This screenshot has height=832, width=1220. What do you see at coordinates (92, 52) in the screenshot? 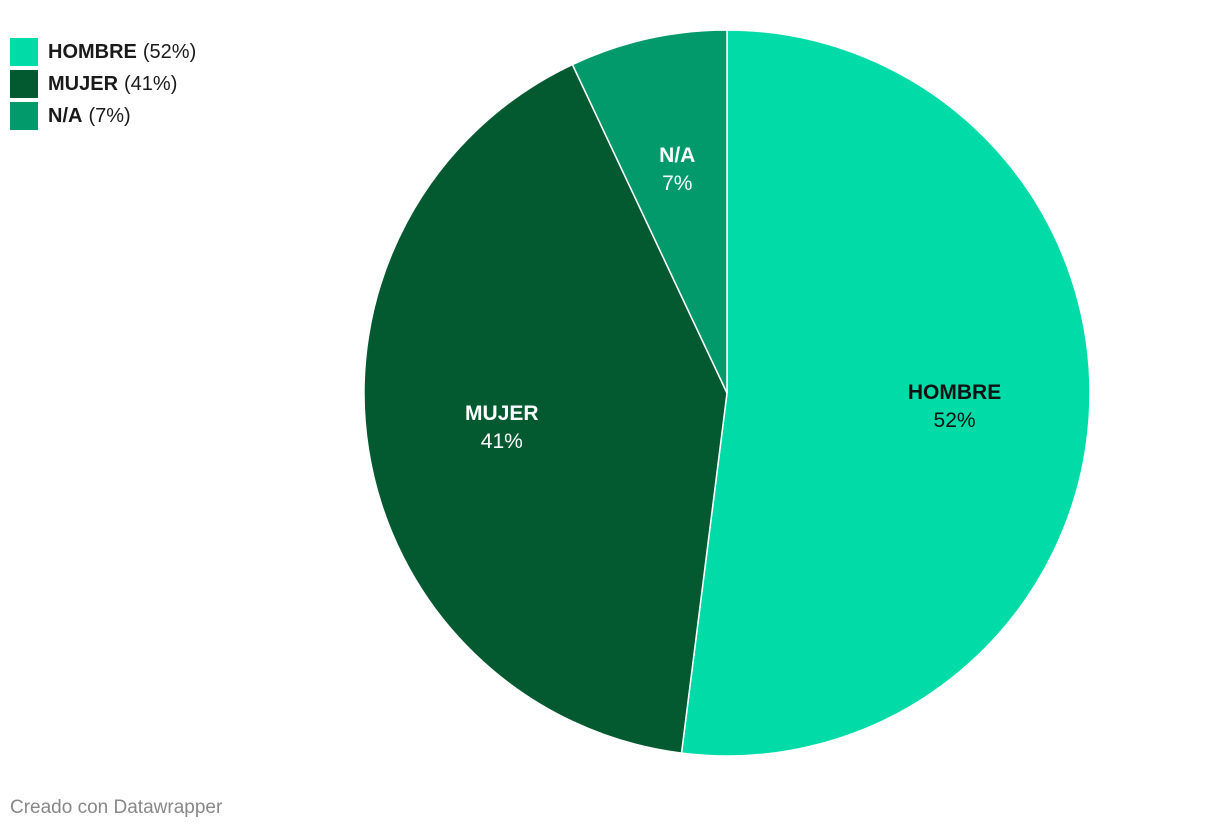
I see `legend-name: HOMBRE` at bounding box center [92, 52].